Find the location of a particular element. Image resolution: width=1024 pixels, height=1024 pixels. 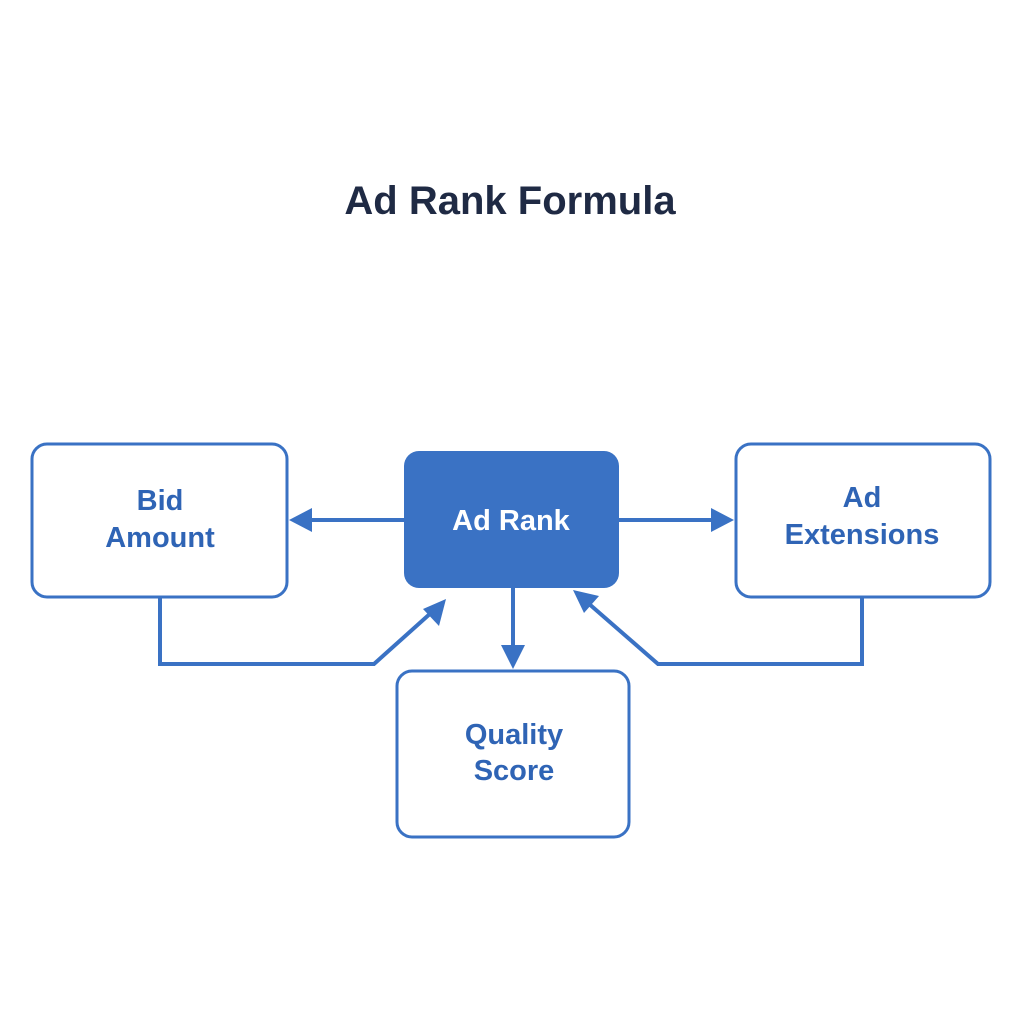

node-label-line: Ad is located at coordinates (862, 498).